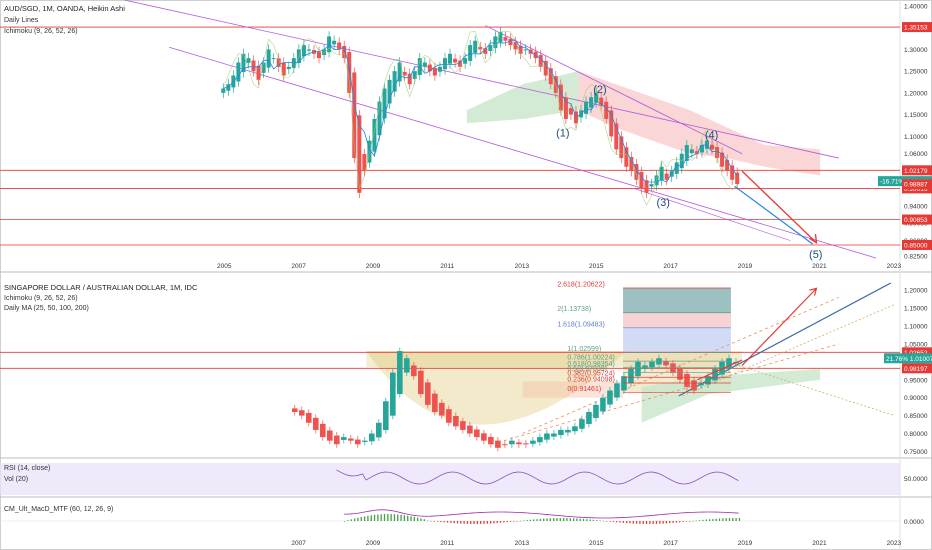 The width and height of the screenshot is (932, 550). What do you see at coordinates (699, 123) in the screenshot?
I see `ichimoku-cloud-red` at bounding box center [699, 123].